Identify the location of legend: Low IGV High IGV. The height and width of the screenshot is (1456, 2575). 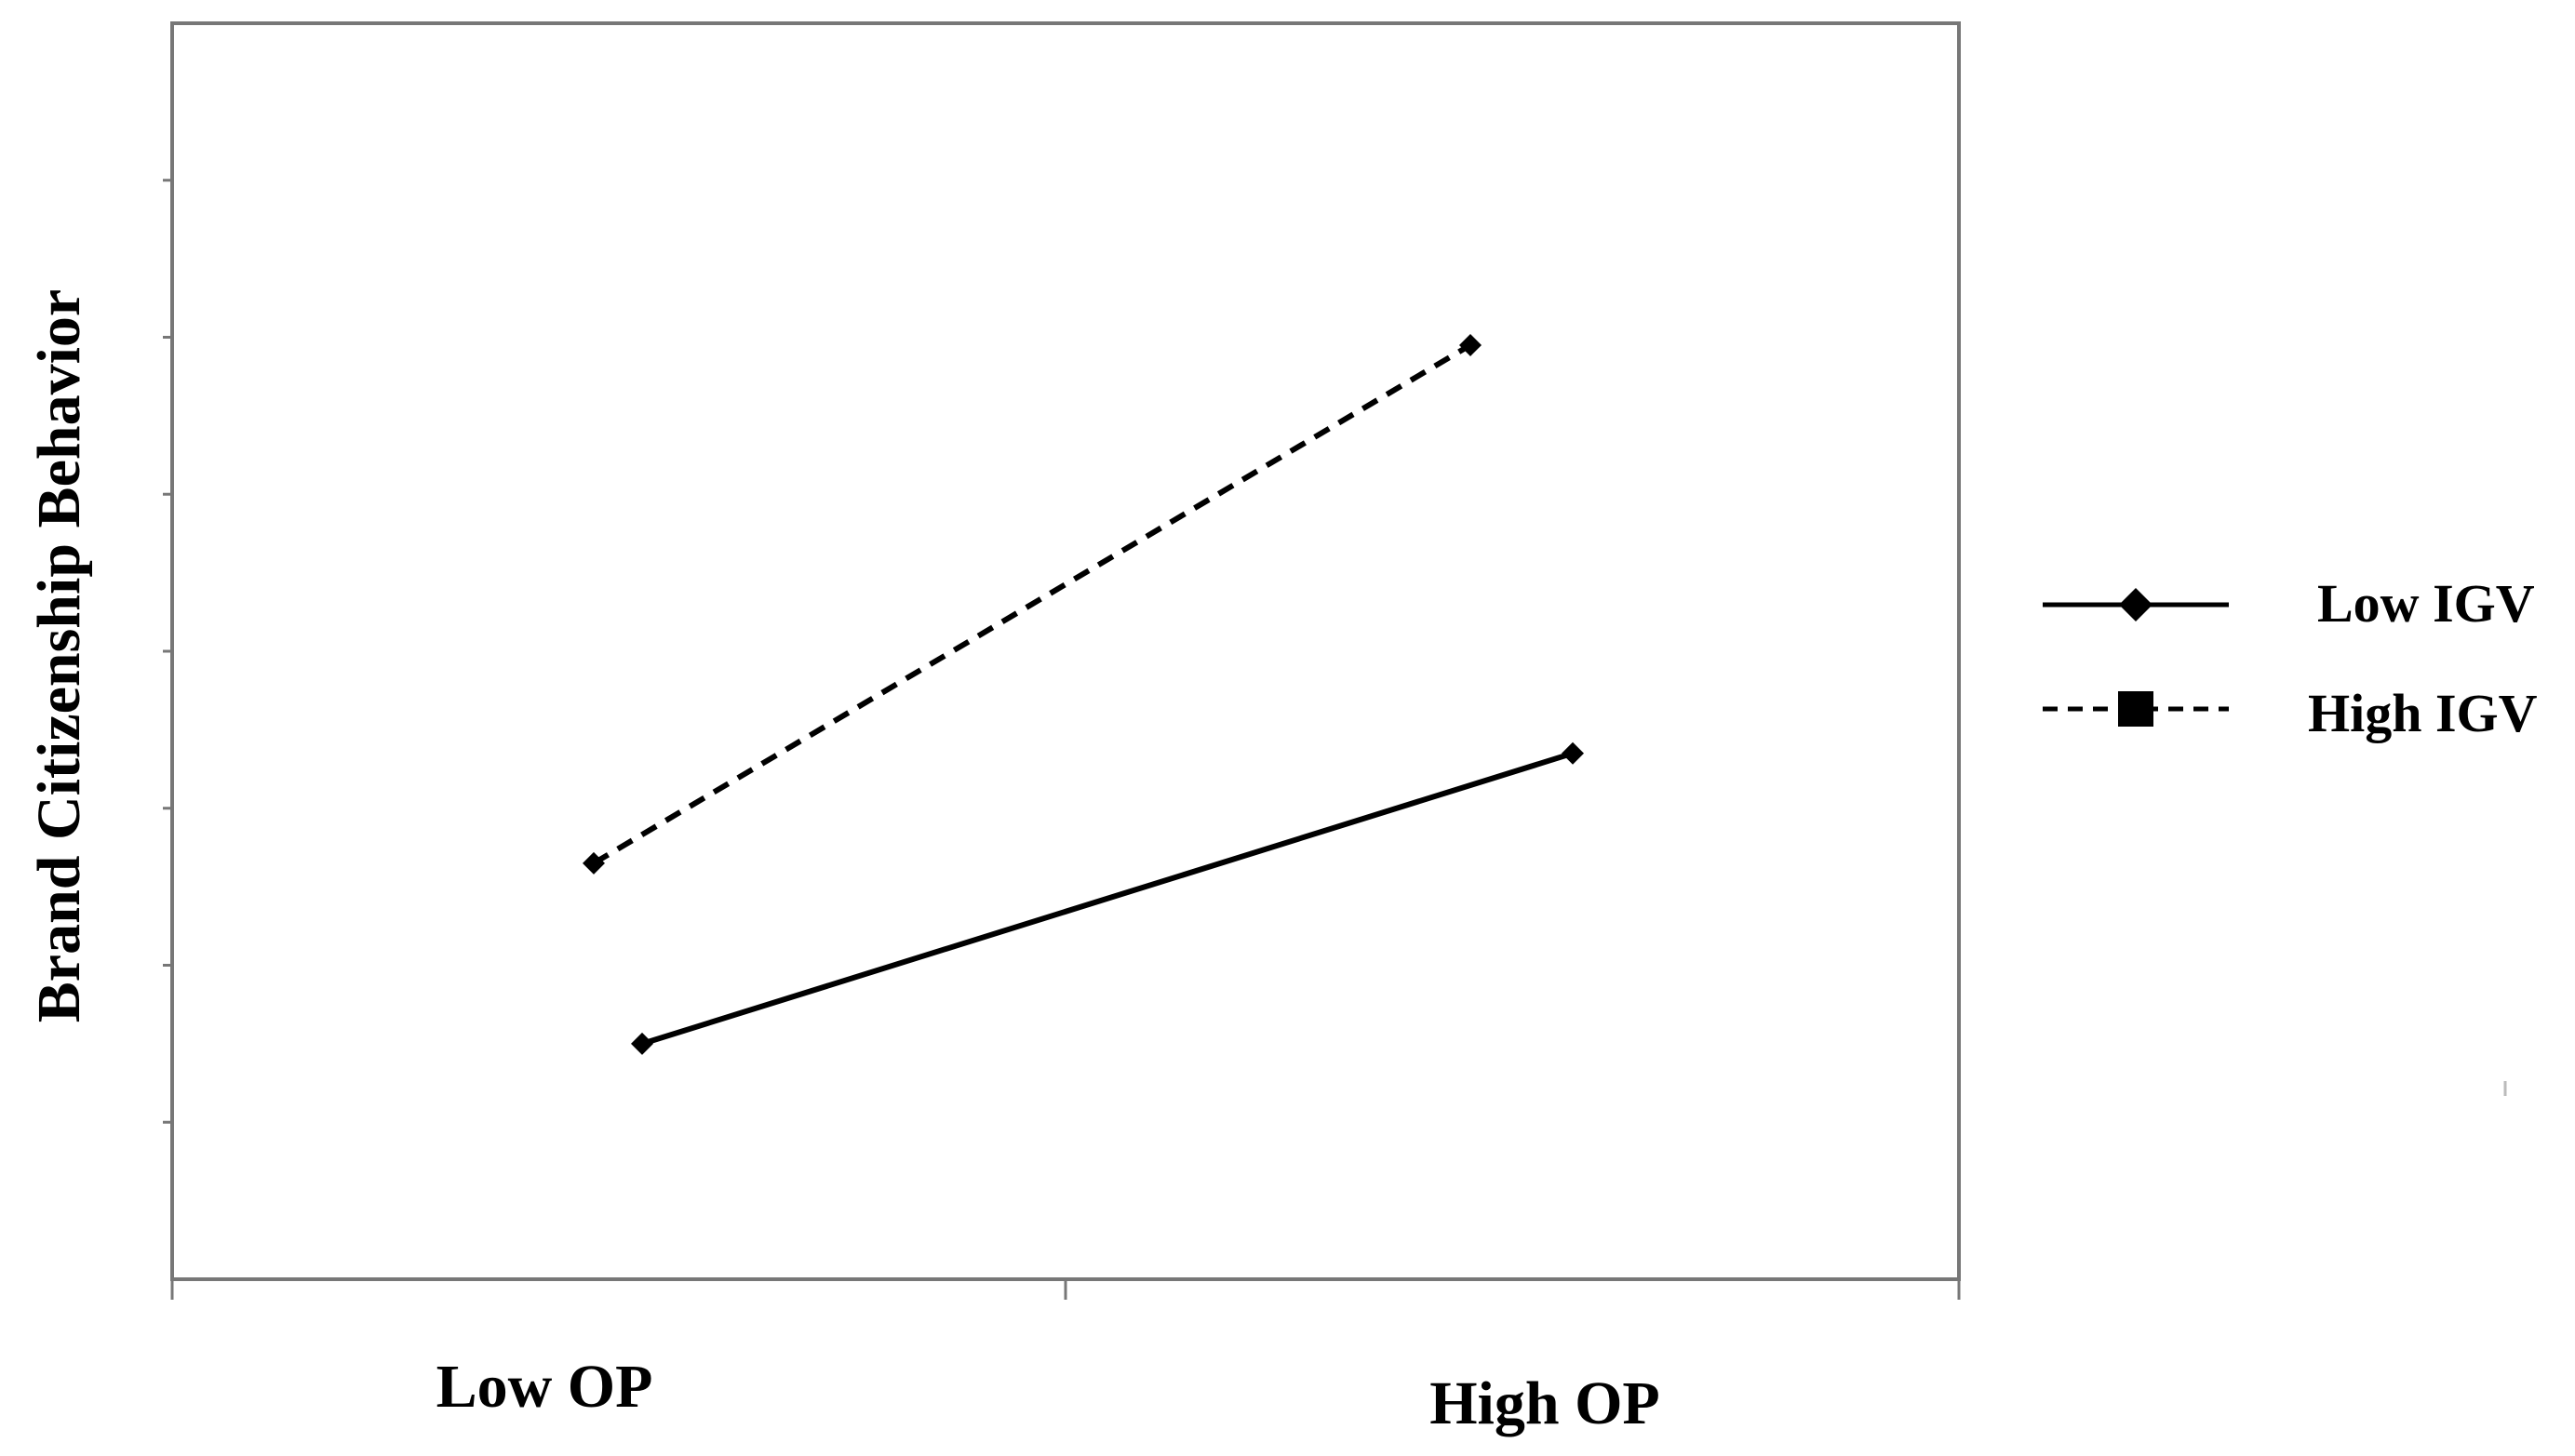
(2290, 658).